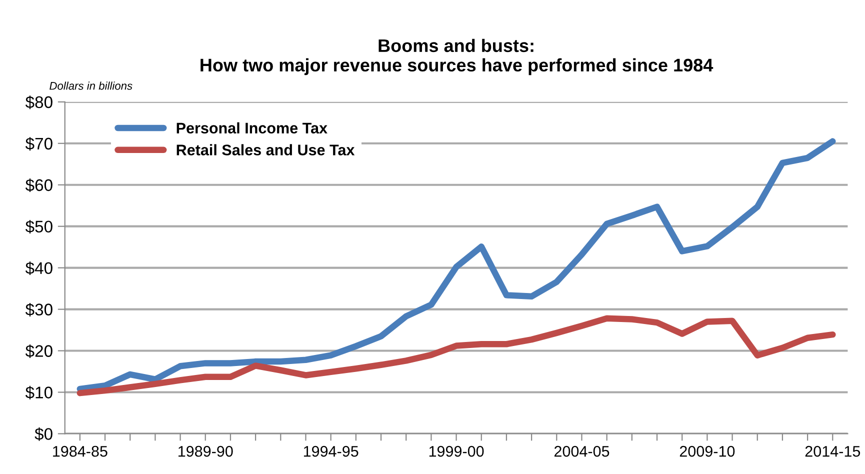 This screenshot has height=474, width=865. Describe the element at coordinates (43, 434) in the screenshot. I see `y-tick-label: $0` at that location.